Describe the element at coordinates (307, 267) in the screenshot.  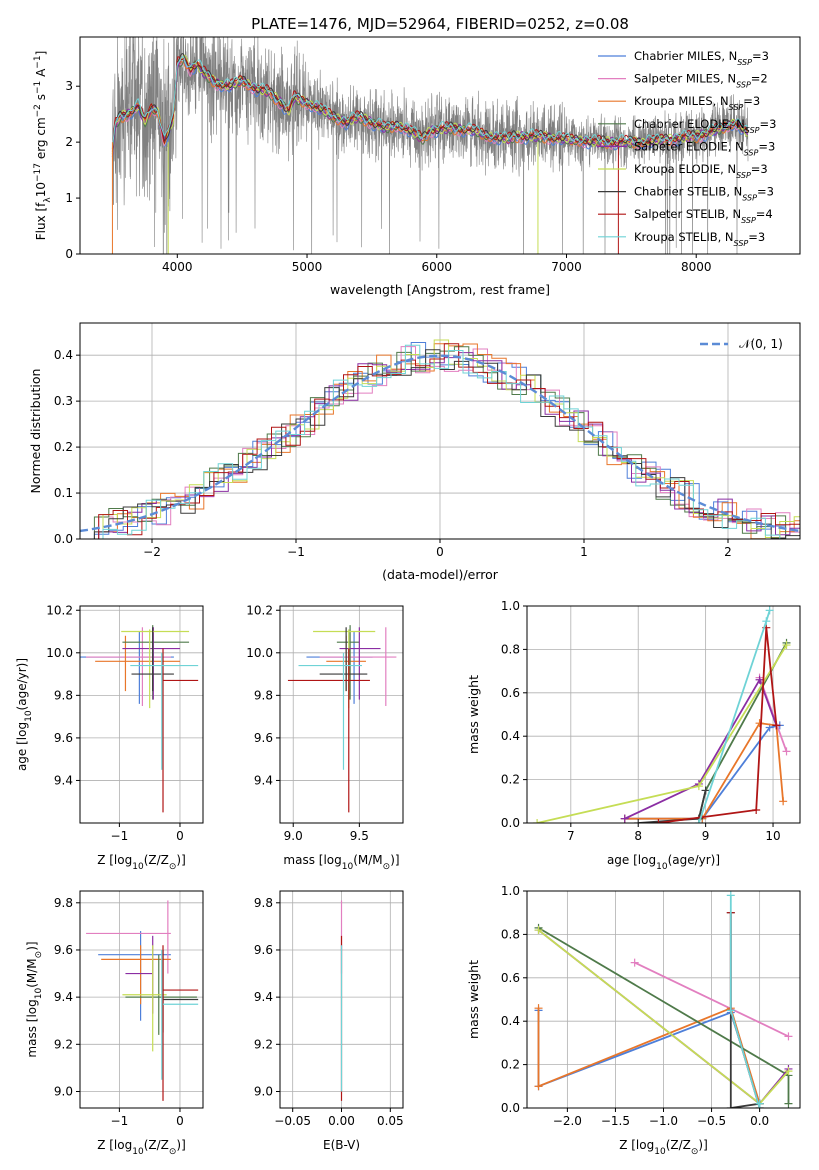
I see `x-tick-label: 5000` at that location.